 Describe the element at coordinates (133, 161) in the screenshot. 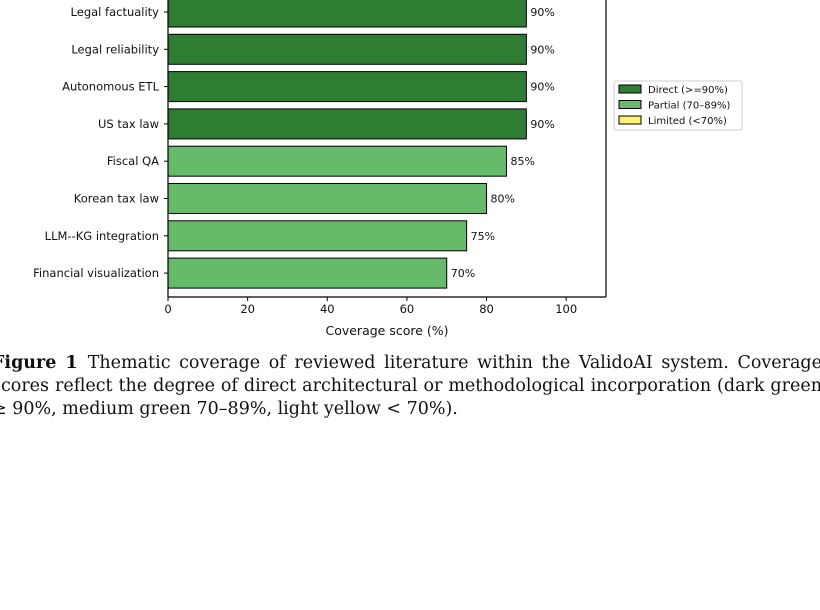

I see `y-tick-label: Fiscal QA` at that location.